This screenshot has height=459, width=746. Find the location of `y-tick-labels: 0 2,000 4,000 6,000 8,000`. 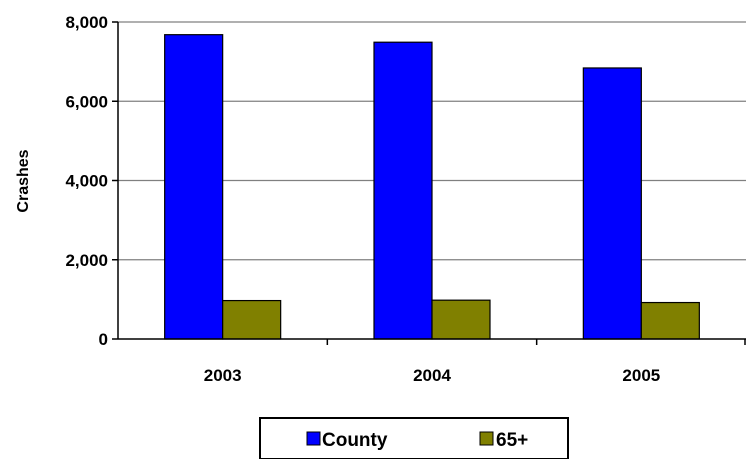

y-tick-labels: 0 2,000 4,000 6,000 8,000 is located at coordinates (86, 181).